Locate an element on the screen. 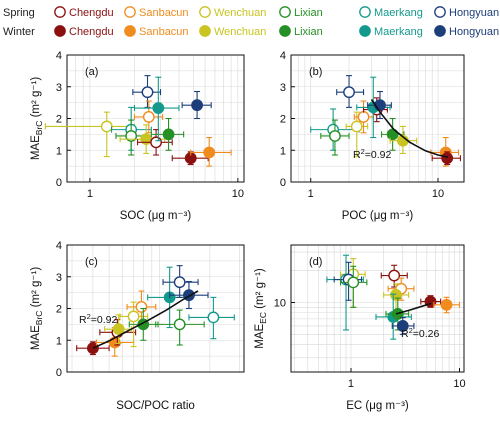  y-axis-label: MAEEC (m² g⁻¹) is located at coordinates (261, 308).